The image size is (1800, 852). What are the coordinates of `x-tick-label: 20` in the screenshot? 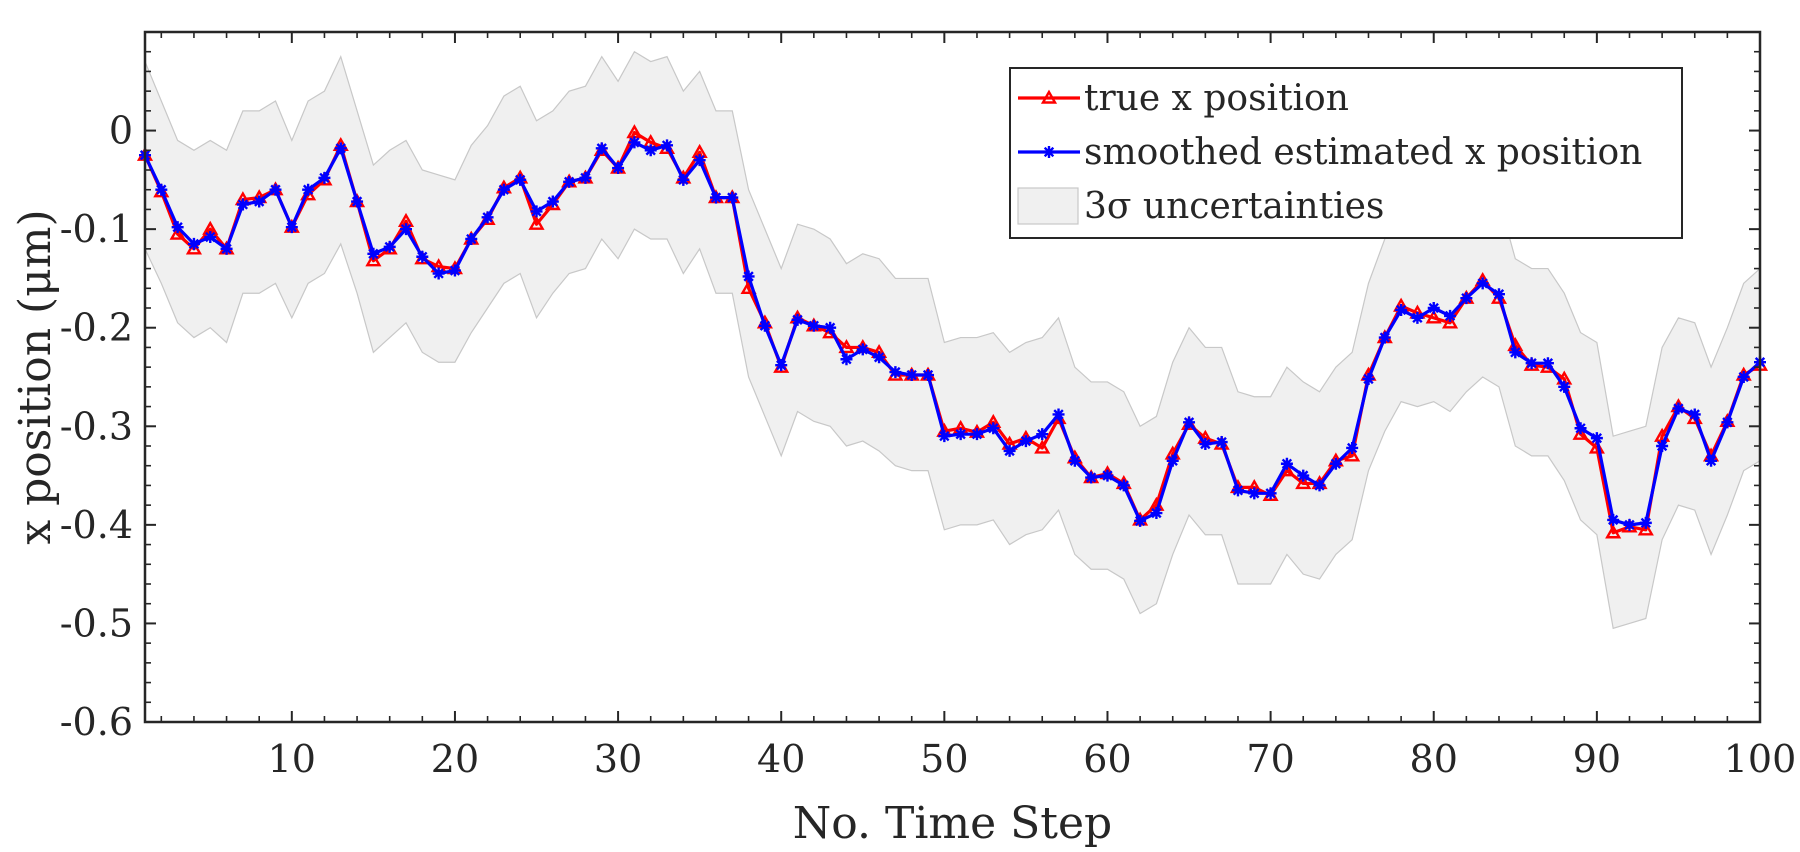 It's located at (455, 759).